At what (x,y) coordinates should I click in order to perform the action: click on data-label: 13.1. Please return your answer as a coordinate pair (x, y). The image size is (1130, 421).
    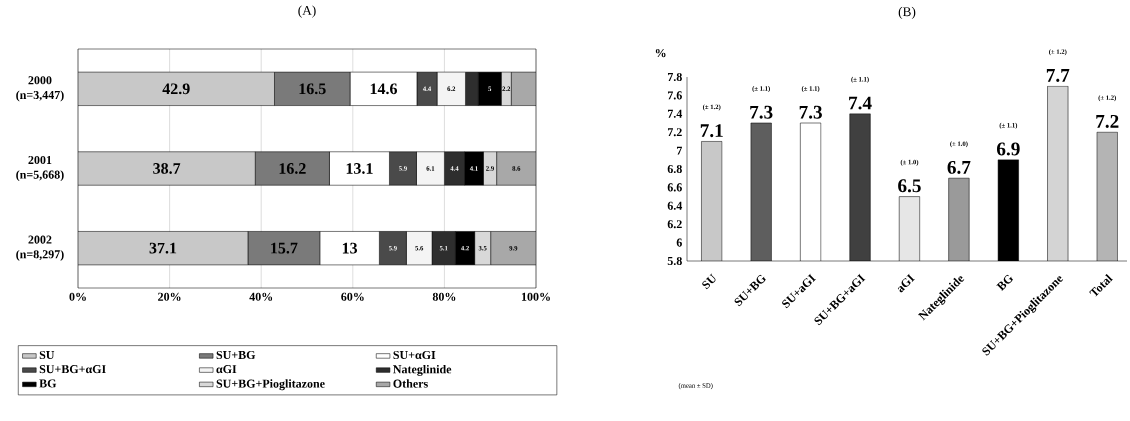
    Looking at the image, I should click on (359, 168).